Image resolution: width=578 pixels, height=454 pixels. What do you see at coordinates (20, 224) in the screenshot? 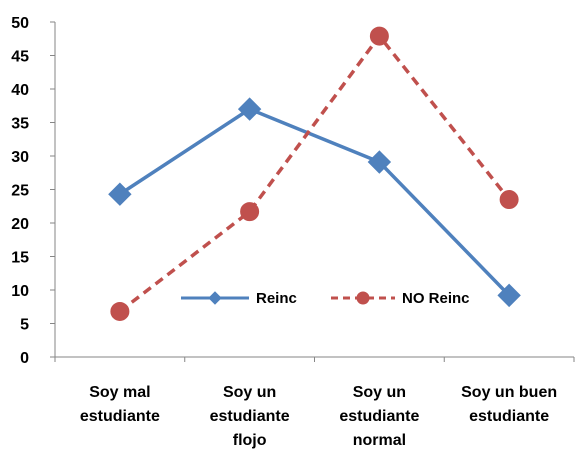
I see `y-tick-label: 20` at bounding box center [20, 224].